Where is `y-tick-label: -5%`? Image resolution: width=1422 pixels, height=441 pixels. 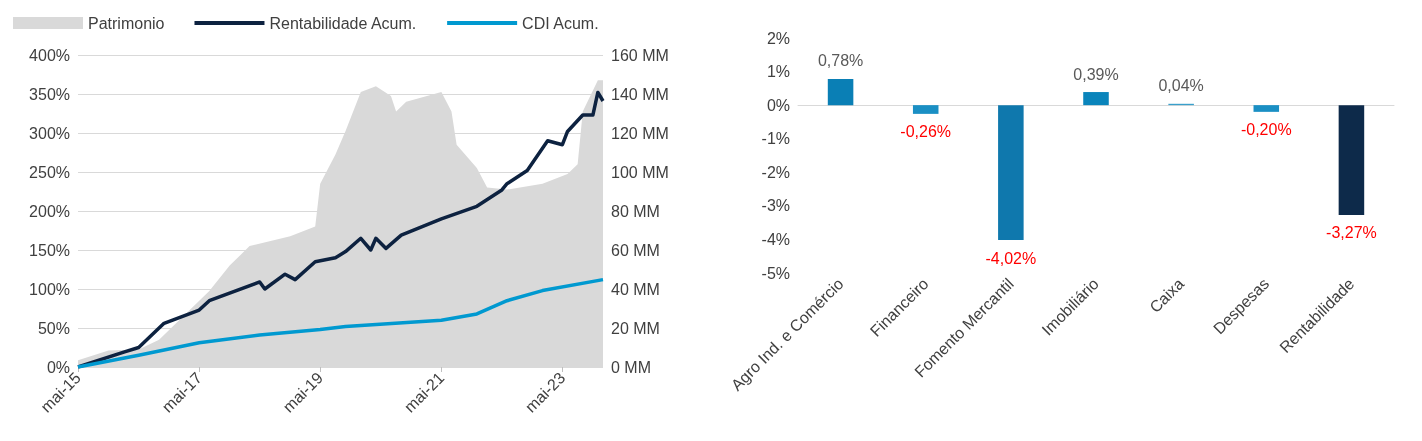
y-tick-label: -5% is located at coordinates (775, 273).